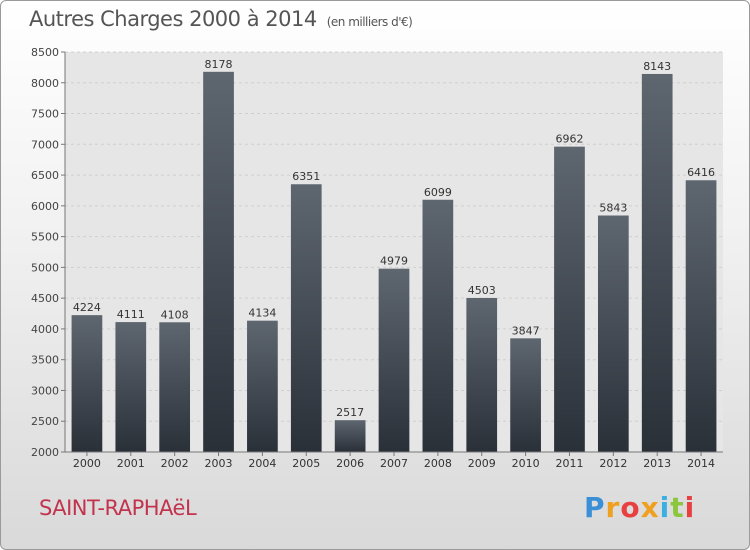 The image size is (750, 550). Describe the element at coordinates (45, 237) in the screenshot. I see `y-tick-label: 5500` at that location.